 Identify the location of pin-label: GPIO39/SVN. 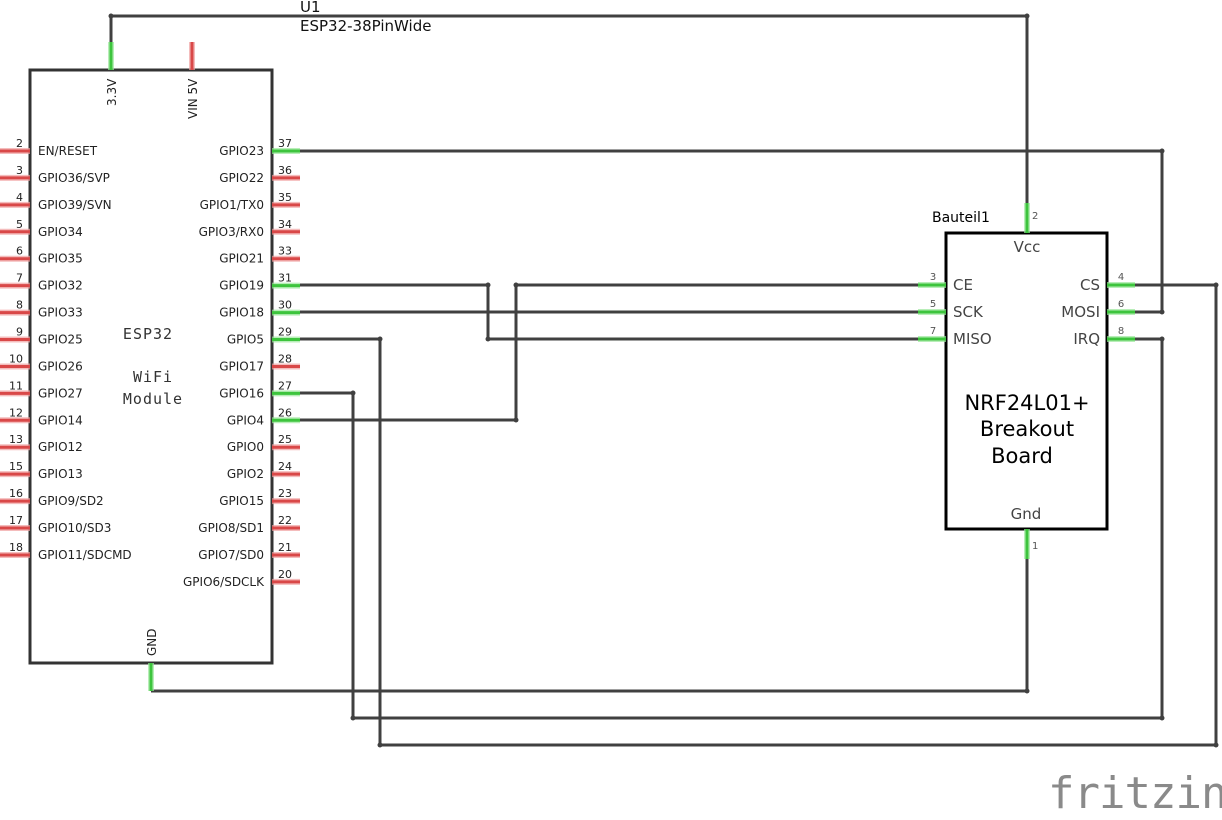
(75, 205).